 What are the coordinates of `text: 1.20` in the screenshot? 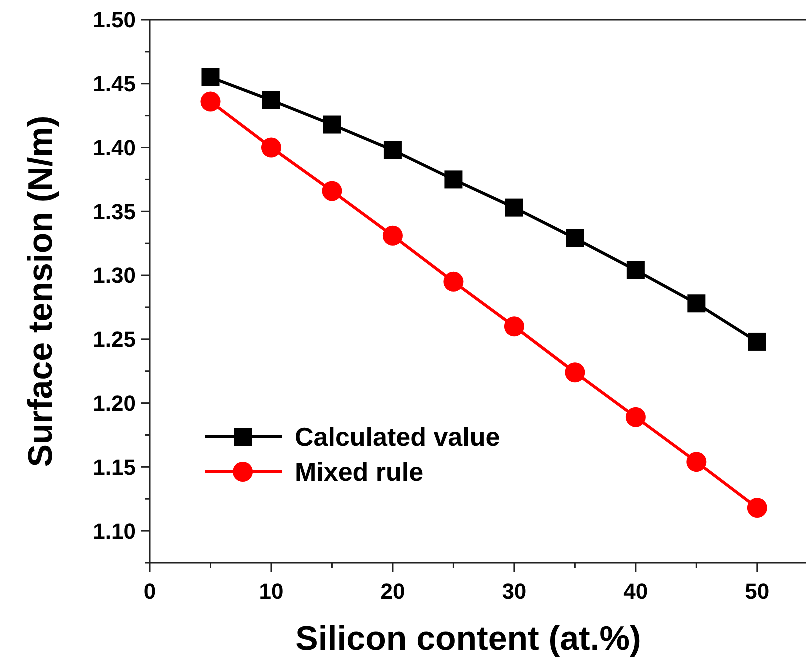 It's located at (114, 403).